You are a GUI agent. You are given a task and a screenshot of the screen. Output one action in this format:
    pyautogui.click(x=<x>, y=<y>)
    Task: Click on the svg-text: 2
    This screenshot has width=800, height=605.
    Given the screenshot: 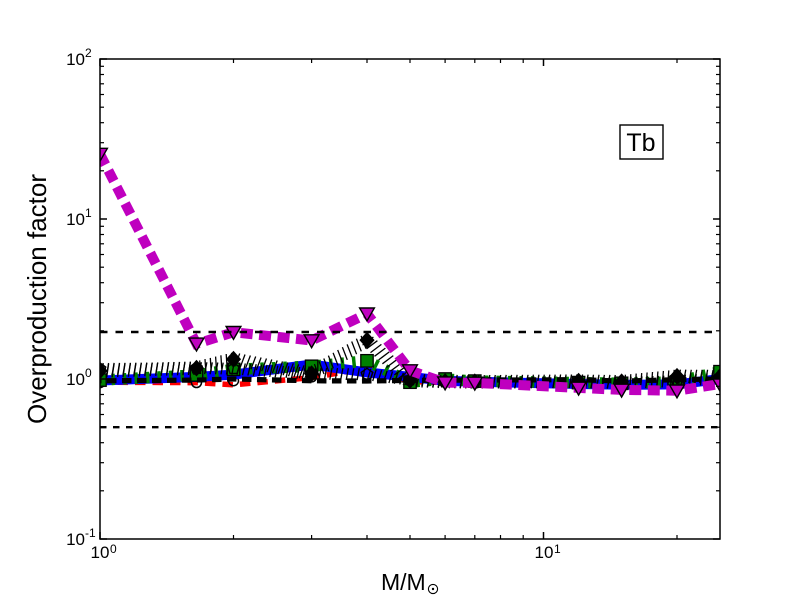 What is the action you would take?
    pyautogui.click(x=88, y=53)
    